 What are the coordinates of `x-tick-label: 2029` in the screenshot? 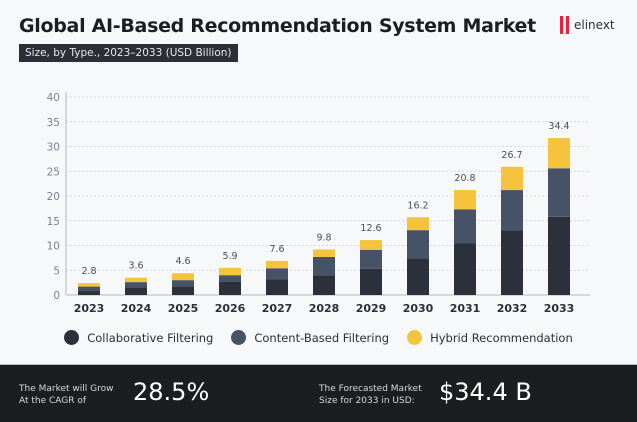 It's located at (371, 308).